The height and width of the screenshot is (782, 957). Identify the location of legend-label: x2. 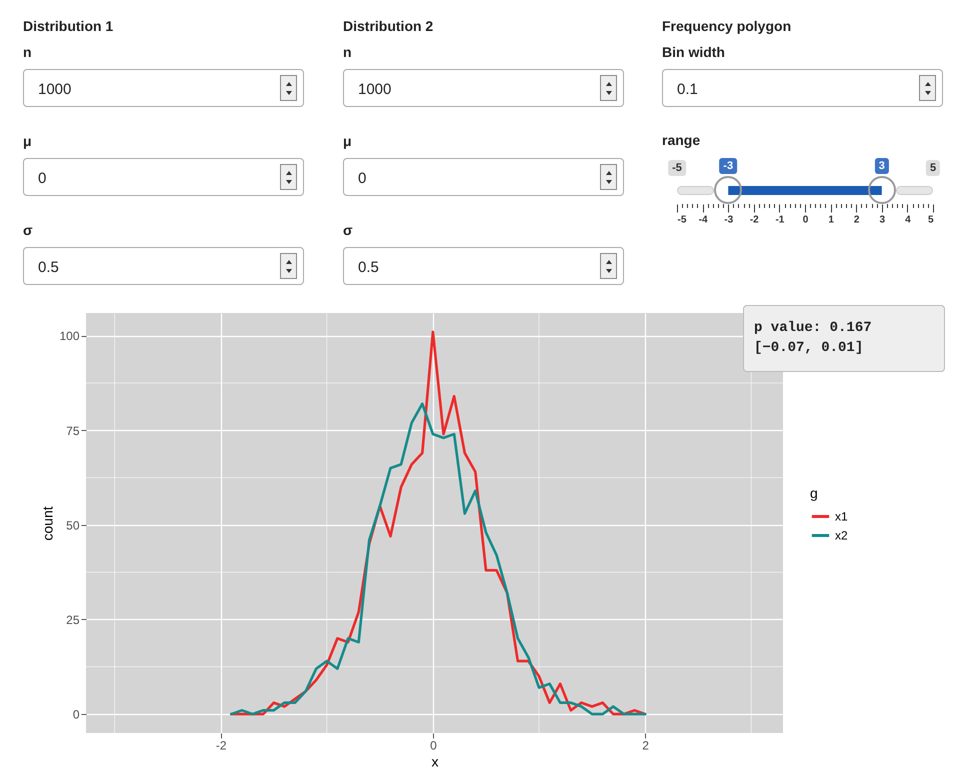
(841, 535).